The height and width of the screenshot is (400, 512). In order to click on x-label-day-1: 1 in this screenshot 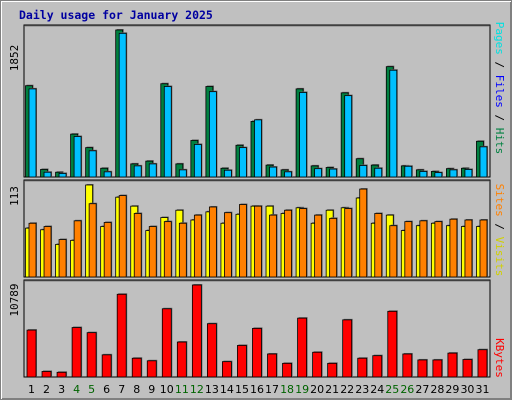, I will do `click(31, 389)`.